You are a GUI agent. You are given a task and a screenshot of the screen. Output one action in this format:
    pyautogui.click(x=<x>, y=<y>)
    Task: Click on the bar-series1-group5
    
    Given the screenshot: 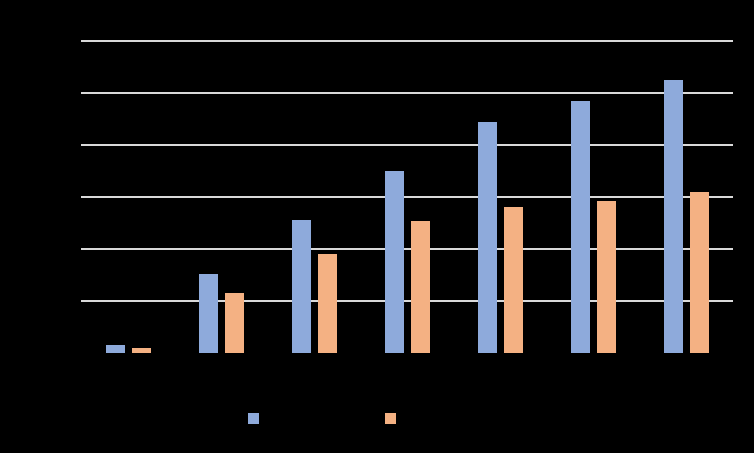 What is the action you would take?
    pyautogui.click(x=487, y=237)
    